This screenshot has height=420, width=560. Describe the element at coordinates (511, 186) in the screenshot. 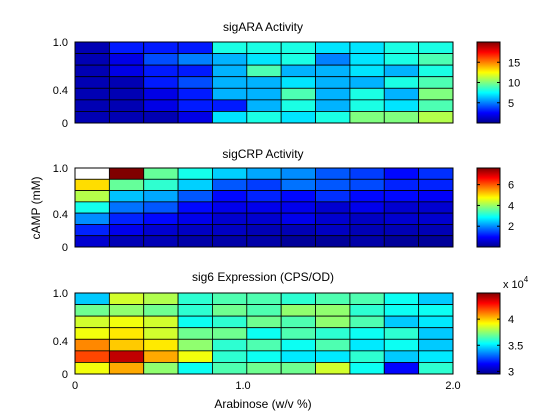

I see `colorbar-tick-label: 6` at that location.